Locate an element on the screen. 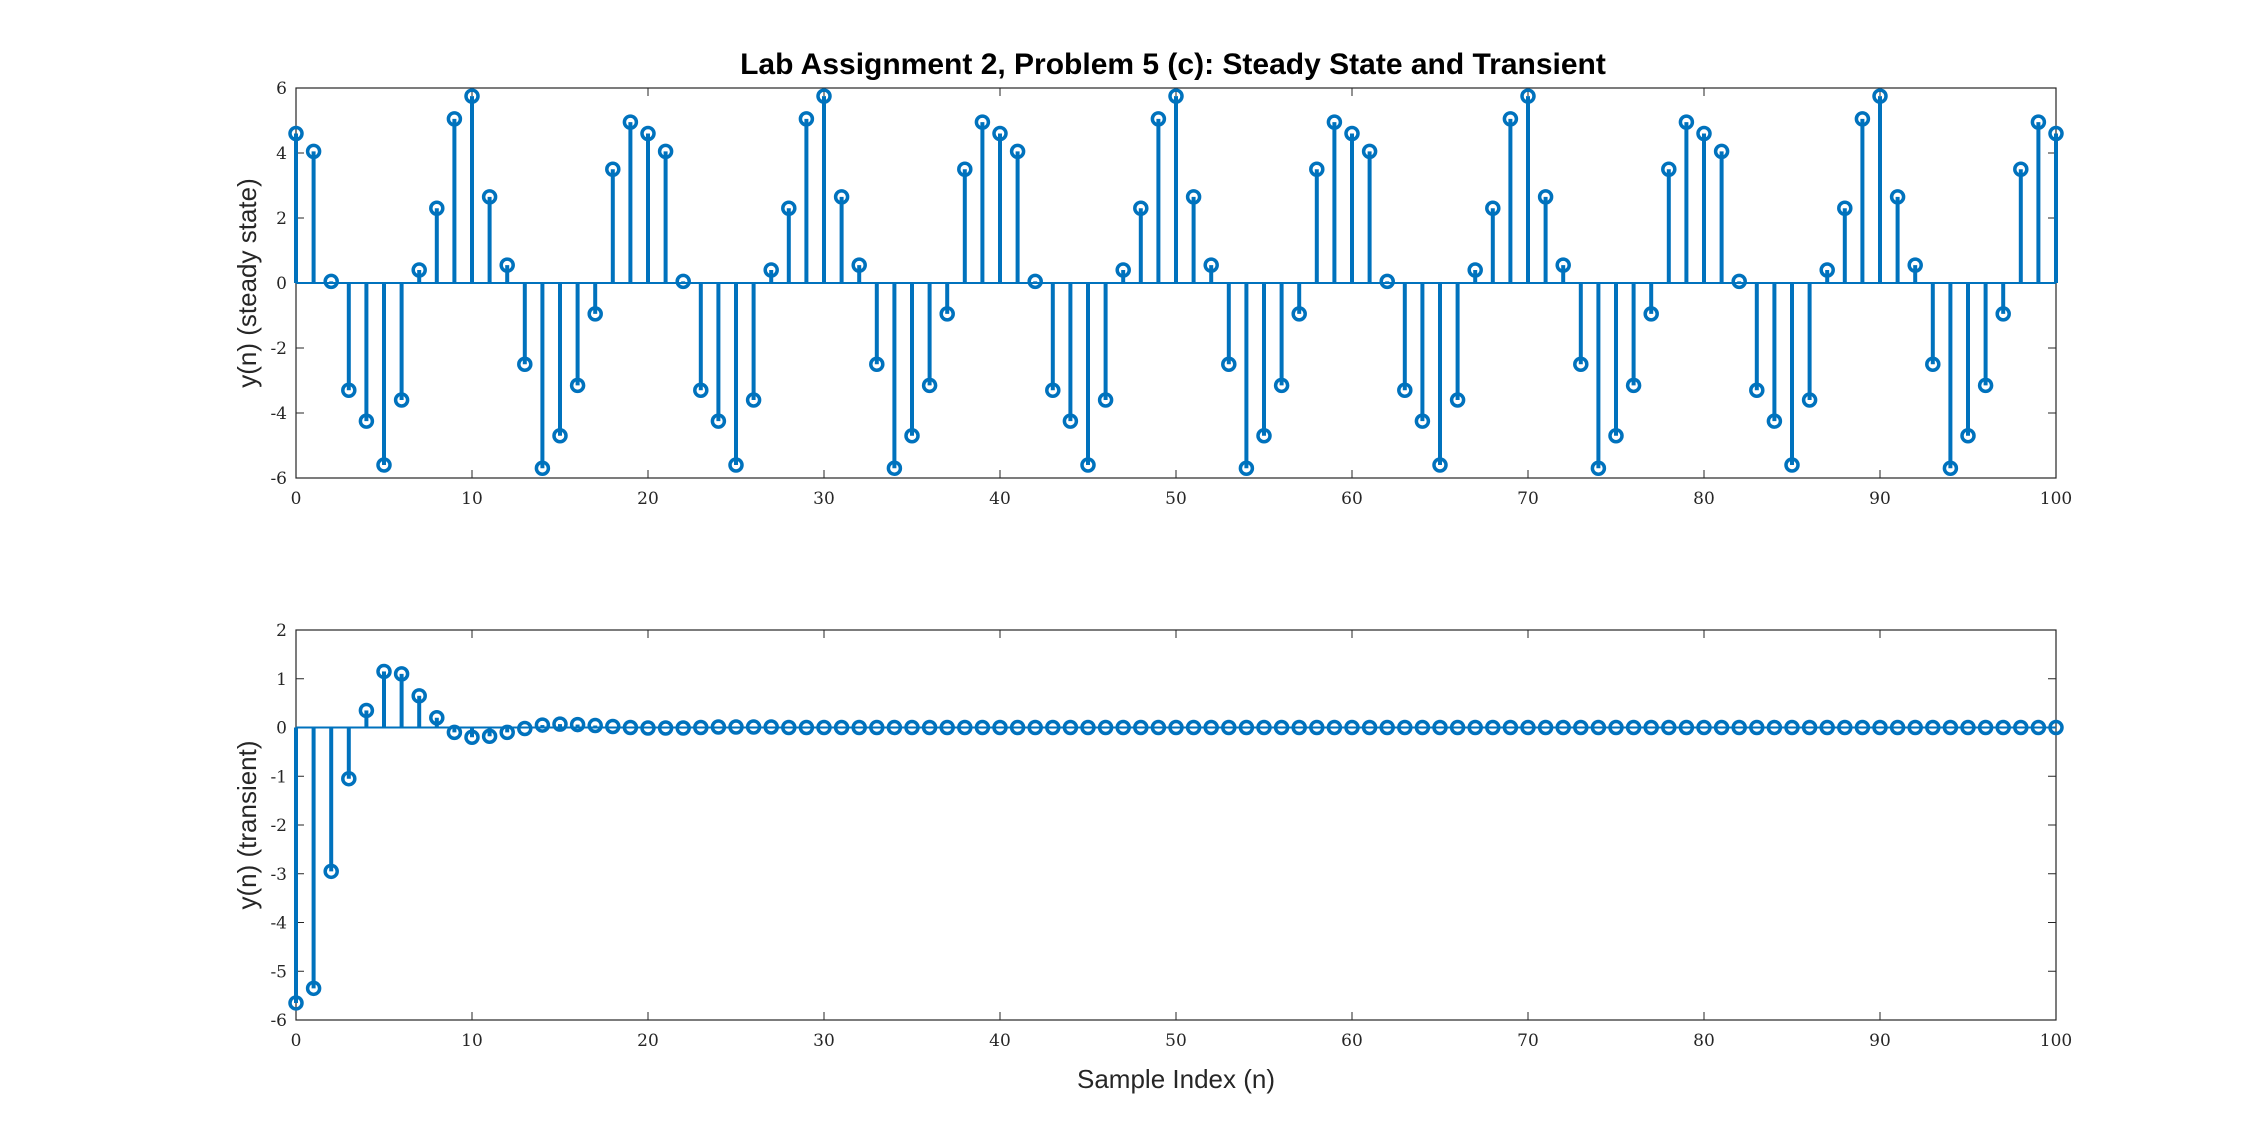 The image size is (2258, 1143). y-tick-label: -6 is located at coordinates (278, 1021).